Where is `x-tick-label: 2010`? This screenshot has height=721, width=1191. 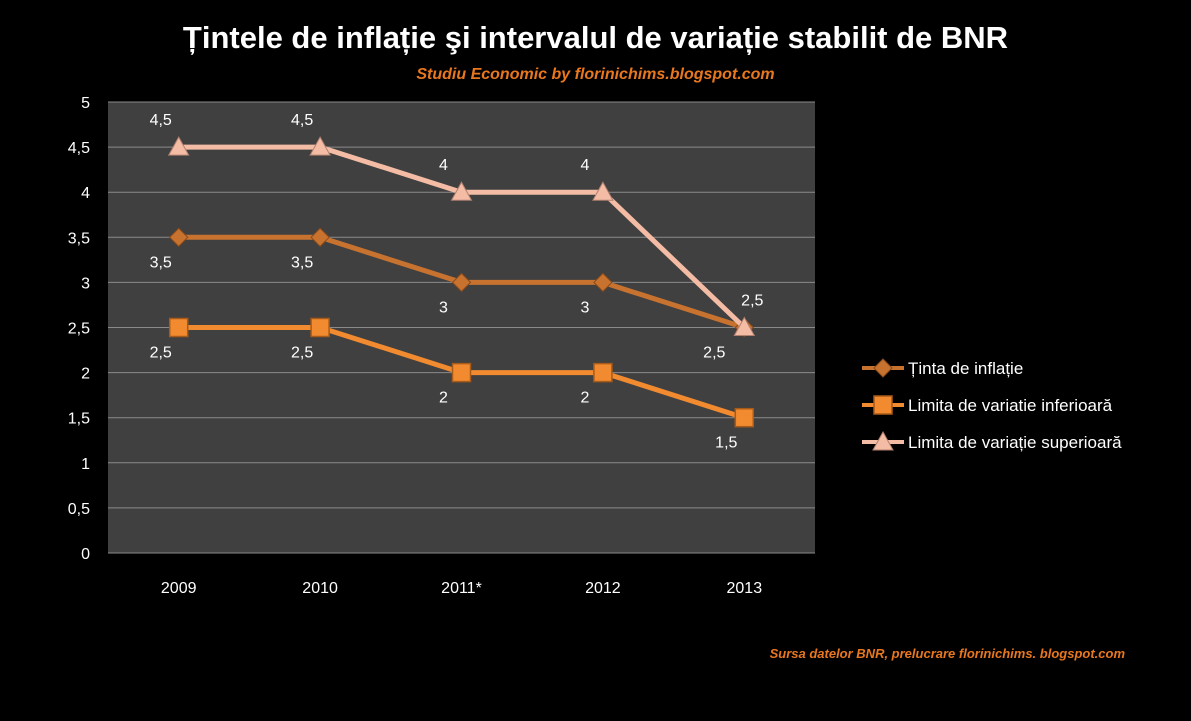 x-tick-label: 2010 is located at coordinates (320, 588).